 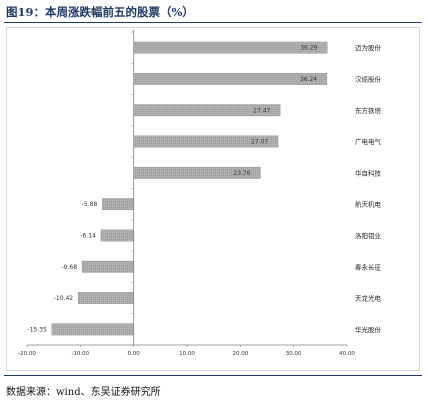 I want to click on value-label: -10.42, so click(x=64, y=298).